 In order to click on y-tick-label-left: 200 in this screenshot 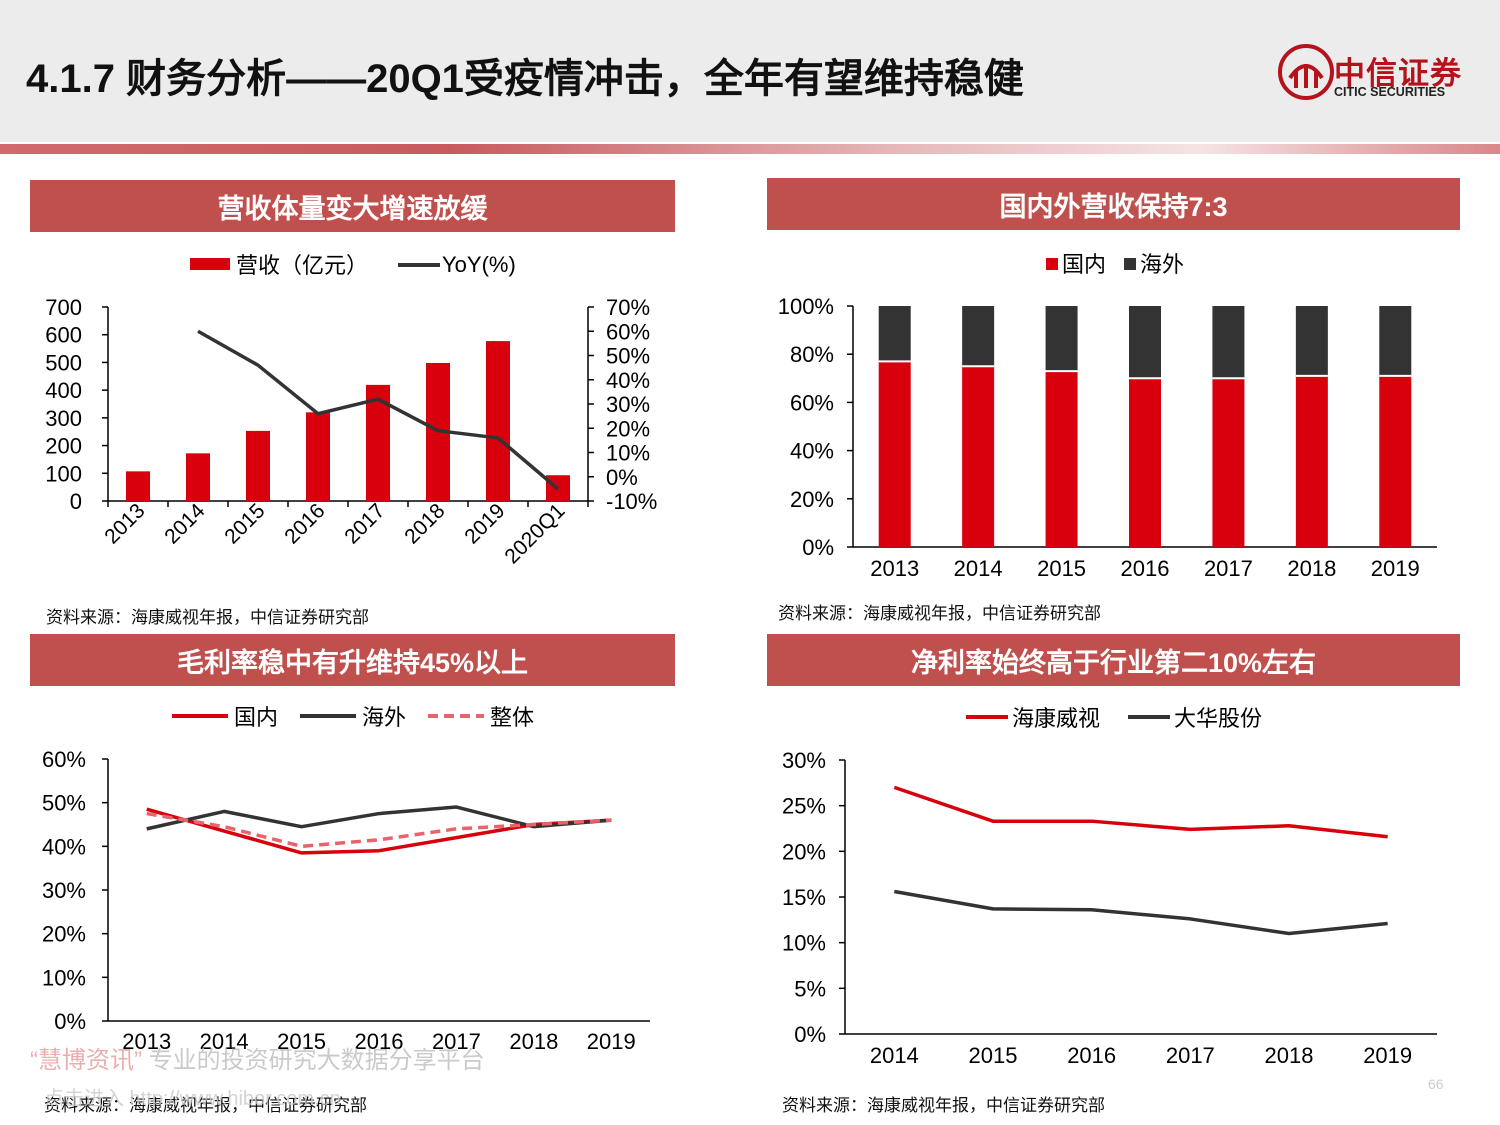, I will do `click(63, 446)`.